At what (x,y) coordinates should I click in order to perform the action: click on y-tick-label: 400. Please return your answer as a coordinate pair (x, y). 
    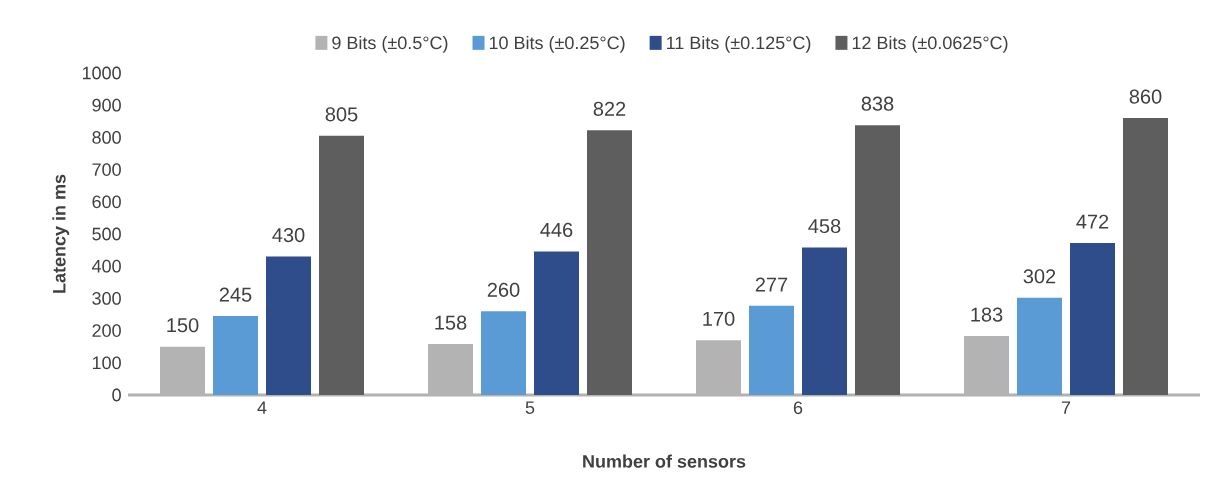
    Looking at the image, I should click on (106, 266).